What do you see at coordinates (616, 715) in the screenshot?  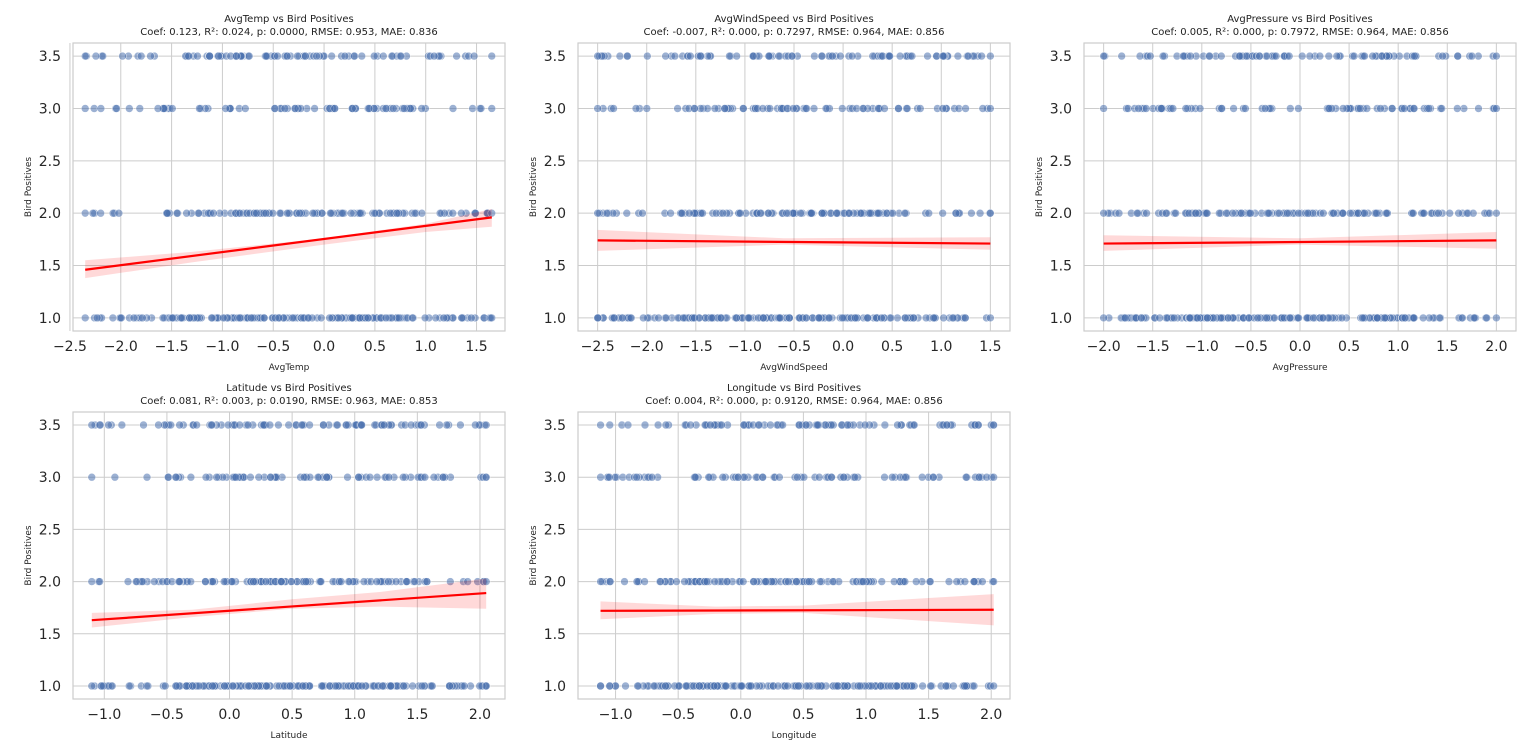 I see `x-tick-label: −1.0` at bounding box center [616, 715].